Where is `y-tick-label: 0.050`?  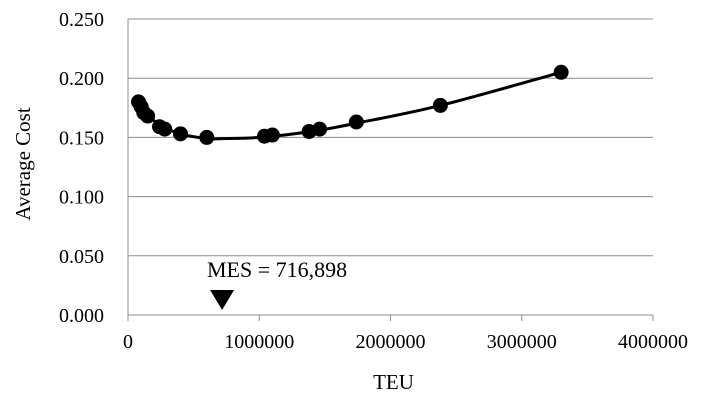 y-tick-label: 0.050 is located at coordinates (81, 257).